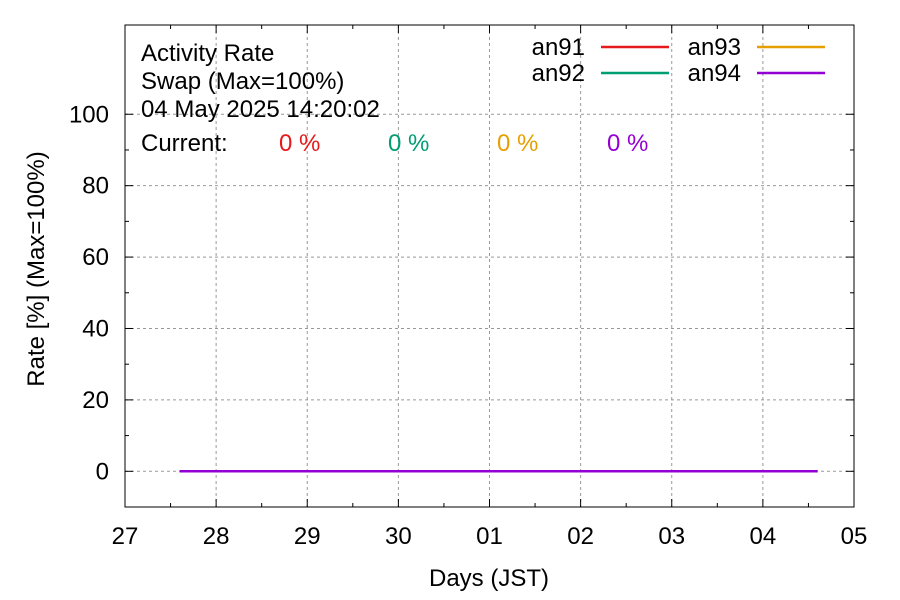 The height and width of the screenshot is (600, 900). Describe the element at coordinates (36, 268) in the screenshot. I see `y-axis-label: Rate [%] (Max=100%)` at that location.